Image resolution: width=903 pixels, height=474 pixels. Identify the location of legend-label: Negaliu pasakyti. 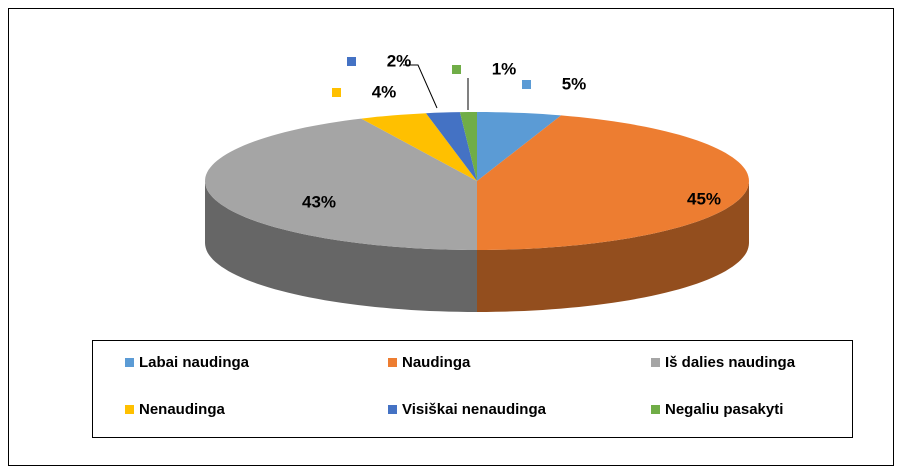
(724, 409).